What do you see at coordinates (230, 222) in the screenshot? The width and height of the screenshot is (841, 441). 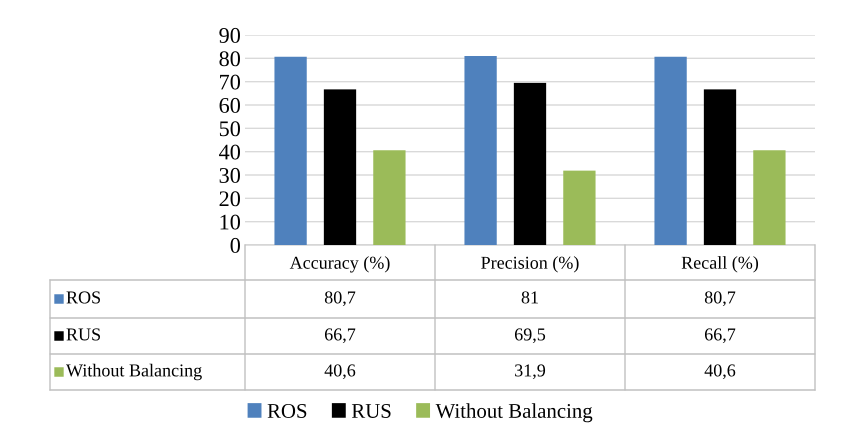 I see `y-tick-label: 10` at bounding box center [230, 222].